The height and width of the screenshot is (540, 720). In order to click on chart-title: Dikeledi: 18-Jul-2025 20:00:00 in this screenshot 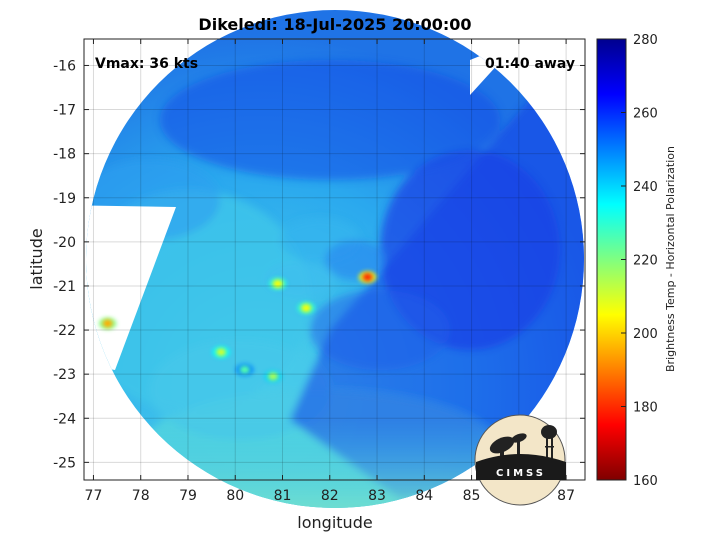, I will do `click(334, 24)`.